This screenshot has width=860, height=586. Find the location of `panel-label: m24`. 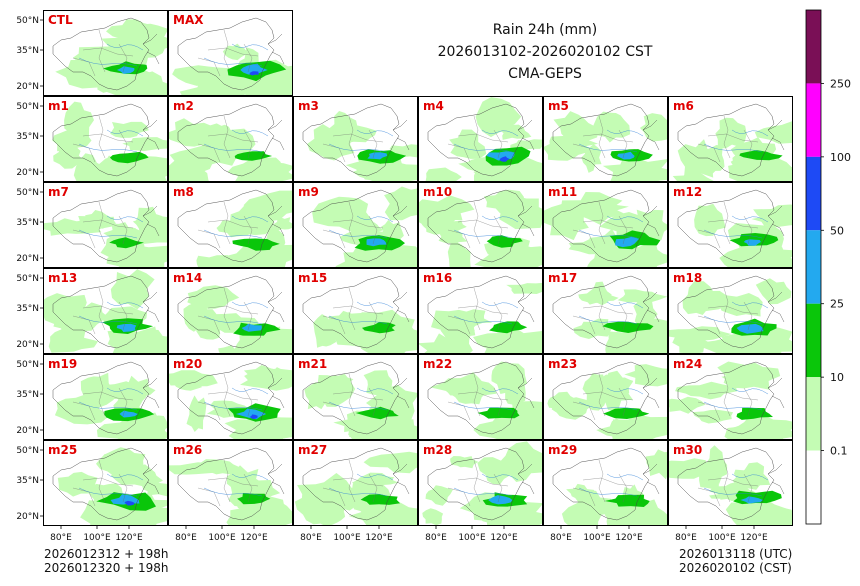

panel-label: m24 is located at coordinates (687, 364).